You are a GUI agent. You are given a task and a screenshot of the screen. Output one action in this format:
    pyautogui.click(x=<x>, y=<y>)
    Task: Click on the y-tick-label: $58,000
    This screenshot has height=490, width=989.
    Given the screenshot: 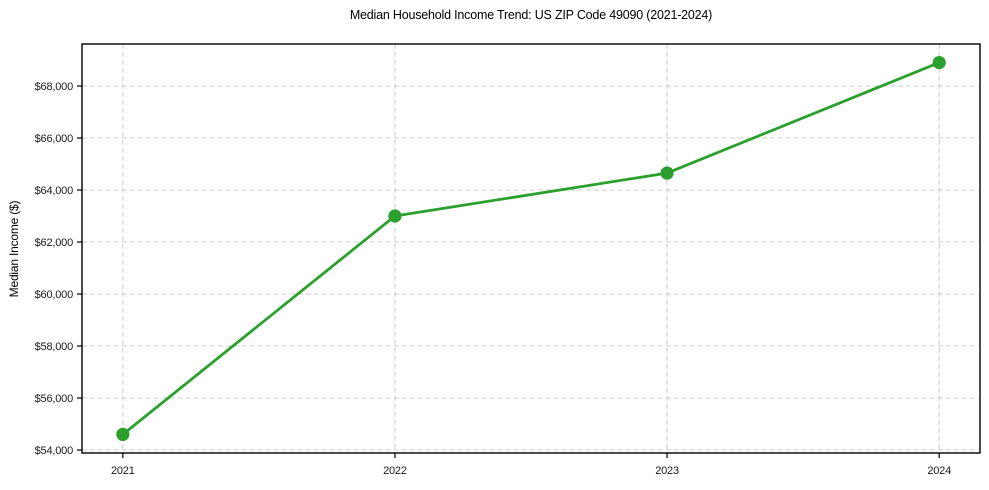 What is the action you would take?
    pyautogui.click(x=54, y=347)
    